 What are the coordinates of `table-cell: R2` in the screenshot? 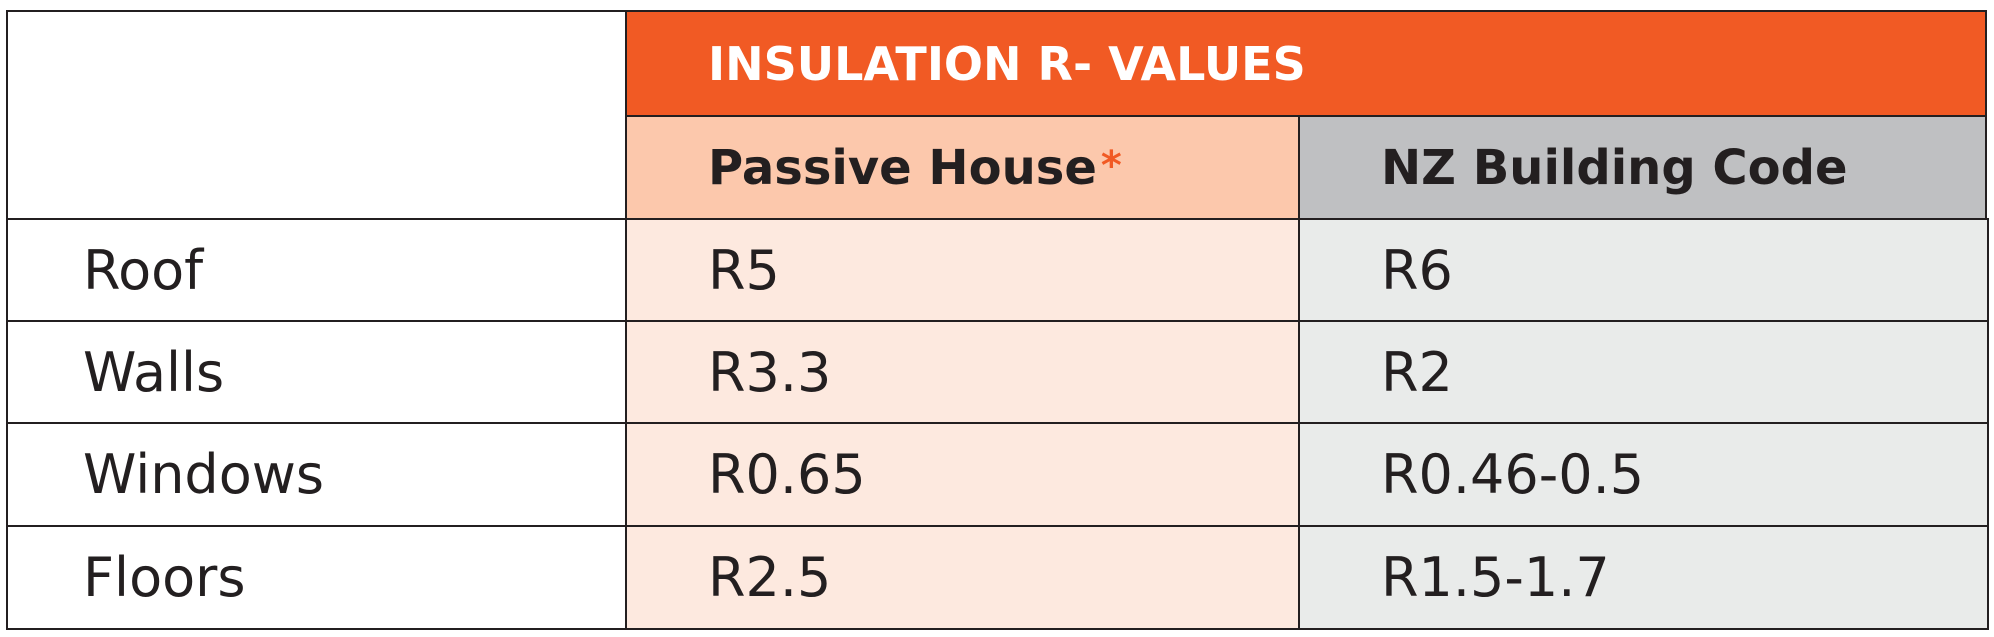 It's located at (1643, 372).